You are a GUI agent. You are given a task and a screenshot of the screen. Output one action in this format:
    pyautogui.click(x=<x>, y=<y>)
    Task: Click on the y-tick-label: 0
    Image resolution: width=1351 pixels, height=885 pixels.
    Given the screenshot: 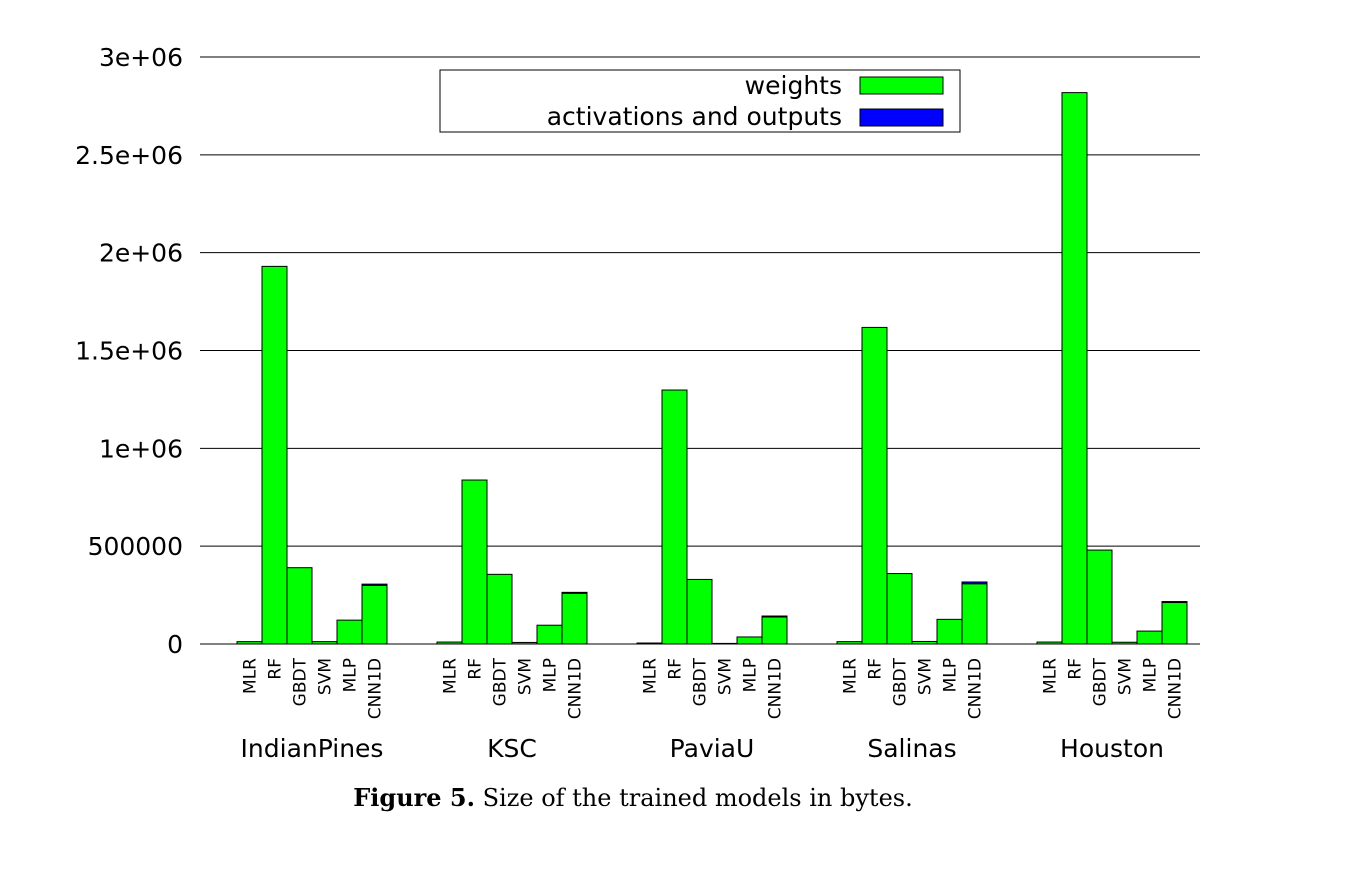 What is the action you would take?
    pyautogui.click(x=175, y=644)
    